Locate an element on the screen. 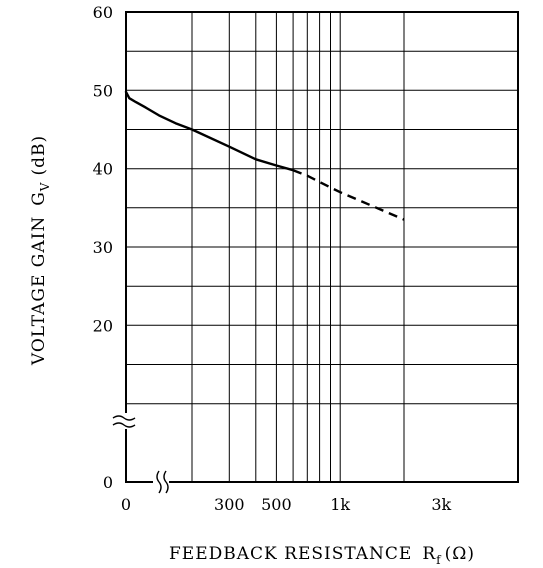  y-tick-label: 50 is located at coordinates (103, 90).